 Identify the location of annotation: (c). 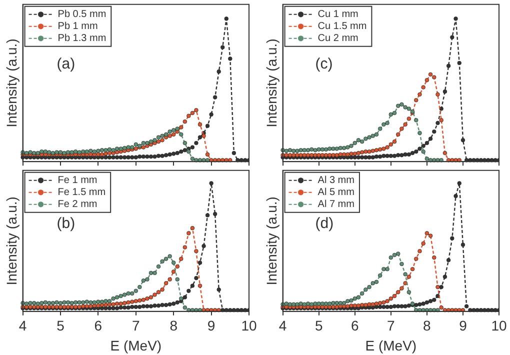
(324, 63).